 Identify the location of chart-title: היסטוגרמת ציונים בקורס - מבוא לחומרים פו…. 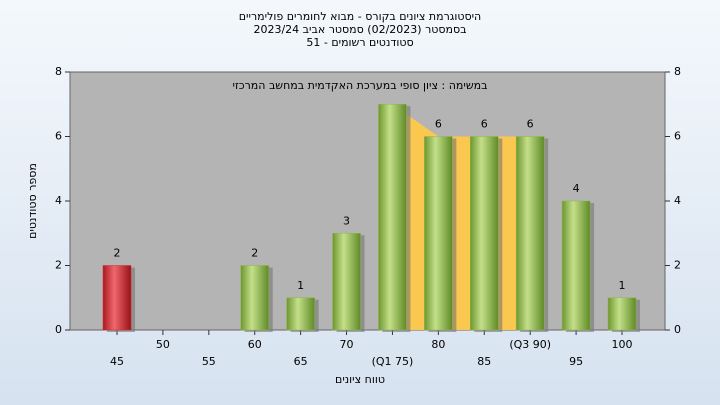
(360, 16).